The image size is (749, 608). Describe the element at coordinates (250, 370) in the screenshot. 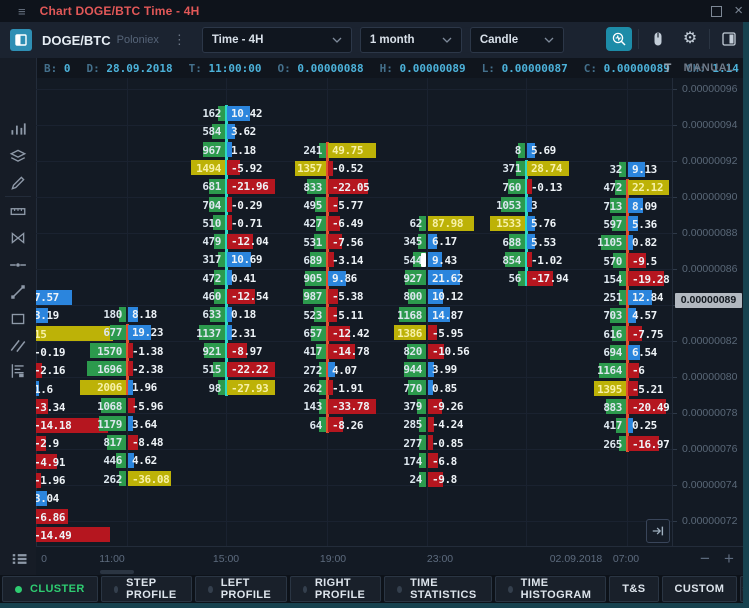

I see `cluster-delta-value: -22.22` at that location.